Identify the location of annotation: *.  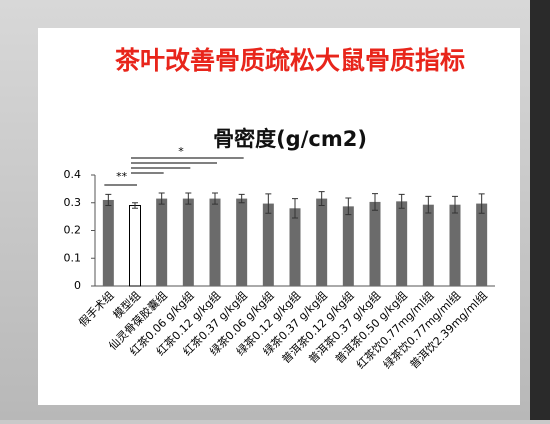
(181, 151).